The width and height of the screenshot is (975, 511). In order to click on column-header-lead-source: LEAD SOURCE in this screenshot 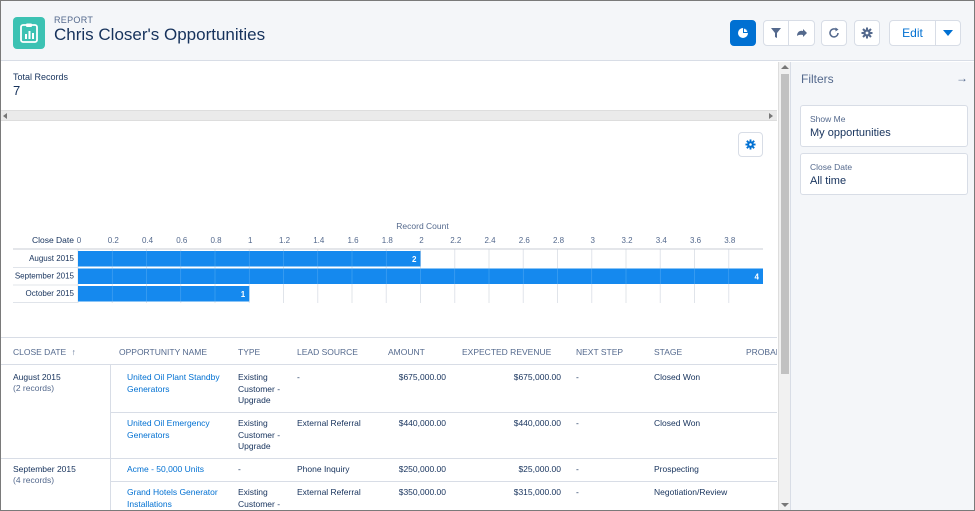, I will do `click(327, 352)`.